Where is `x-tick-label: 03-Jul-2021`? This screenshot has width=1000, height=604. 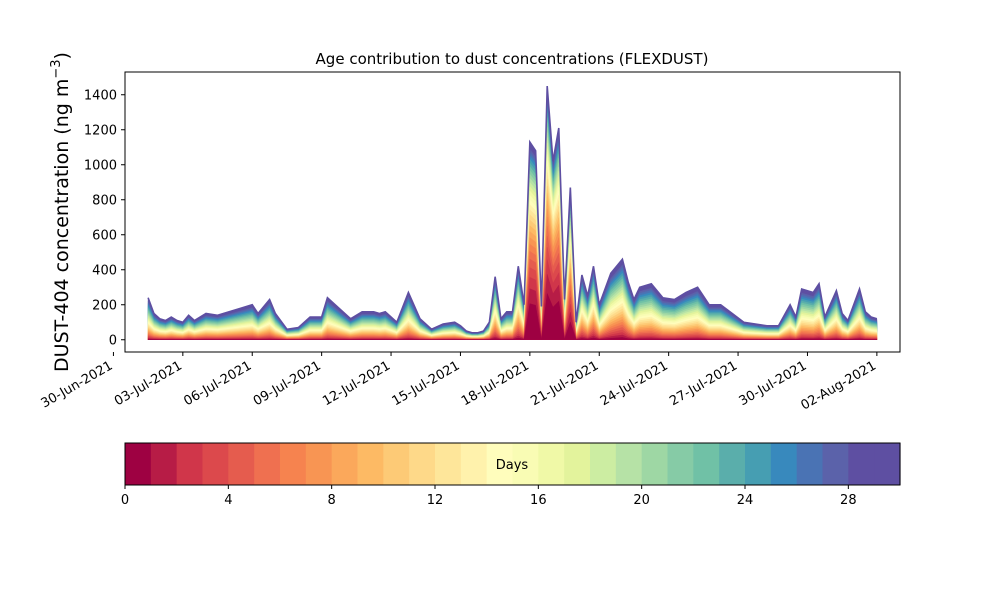 x-tick-label: 03-Jul-2021 is located at coordinates (148, 383).